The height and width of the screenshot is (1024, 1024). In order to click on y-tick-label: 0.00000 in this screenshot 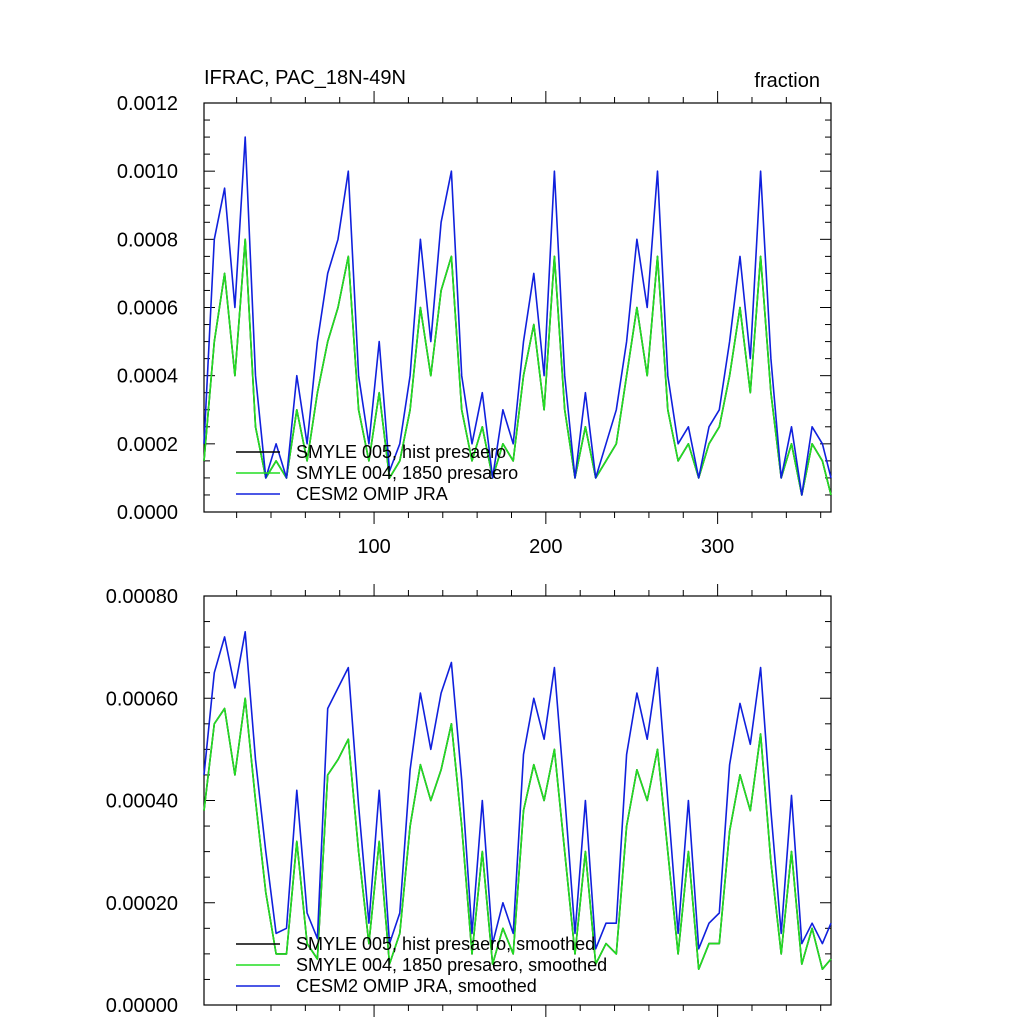, I will do `click(142, 1006)`.